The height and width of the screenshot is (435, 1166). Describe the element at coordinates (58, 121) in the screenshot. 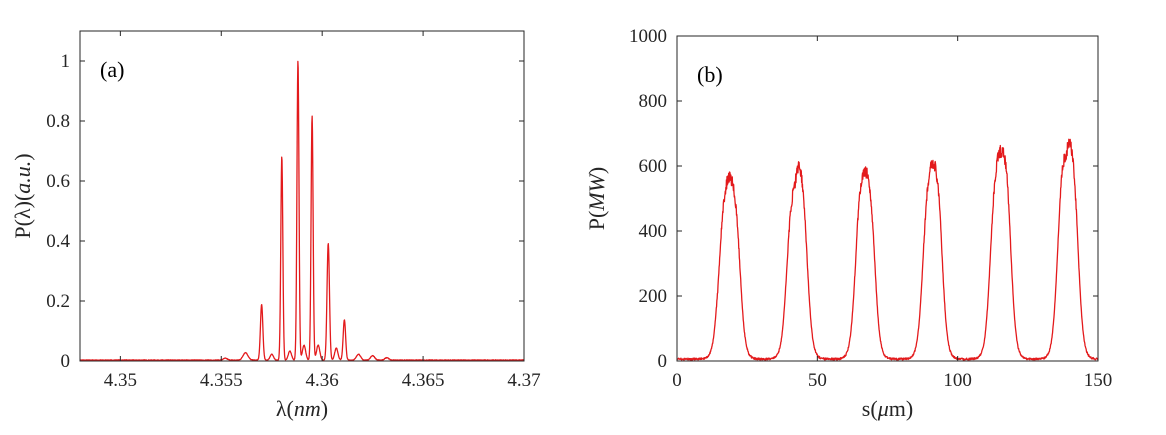

I see `y-tick-label: 0.8` at that location.